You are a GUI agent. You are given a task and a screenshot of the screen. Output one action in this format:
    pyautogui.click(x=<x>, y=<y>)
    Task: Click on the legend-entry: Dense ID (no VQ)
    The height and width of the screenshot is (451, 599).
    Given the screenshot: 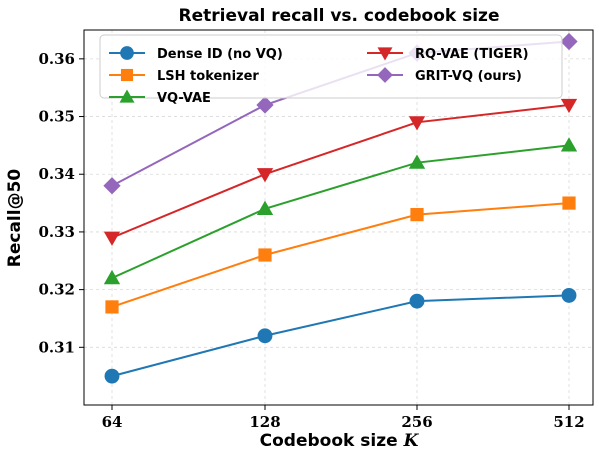 What is the action you would take?
    pyautogui.click(x=196, y=54)
    